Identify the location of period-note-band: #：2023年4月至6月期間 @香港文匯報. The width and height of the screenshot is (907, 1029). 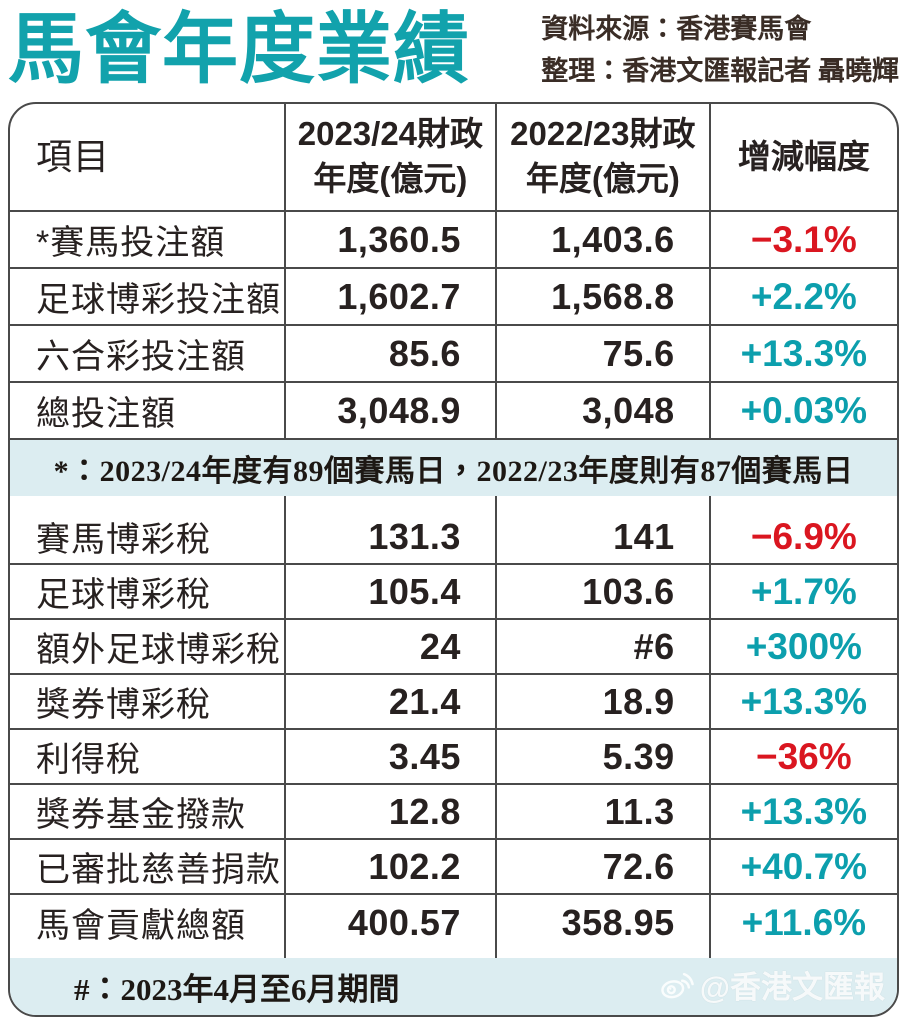
(453, 986).